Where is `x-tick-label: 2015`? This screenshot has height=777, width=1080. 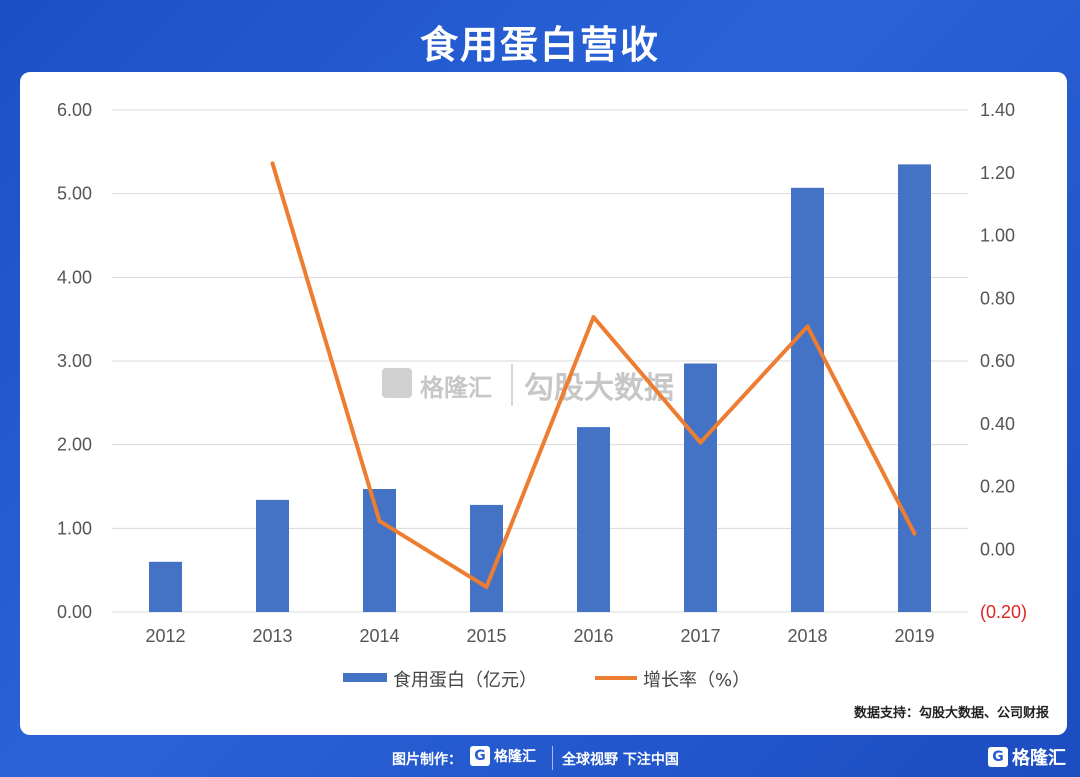
x-tick-label: 2015 is located at coordinates (486, 636).